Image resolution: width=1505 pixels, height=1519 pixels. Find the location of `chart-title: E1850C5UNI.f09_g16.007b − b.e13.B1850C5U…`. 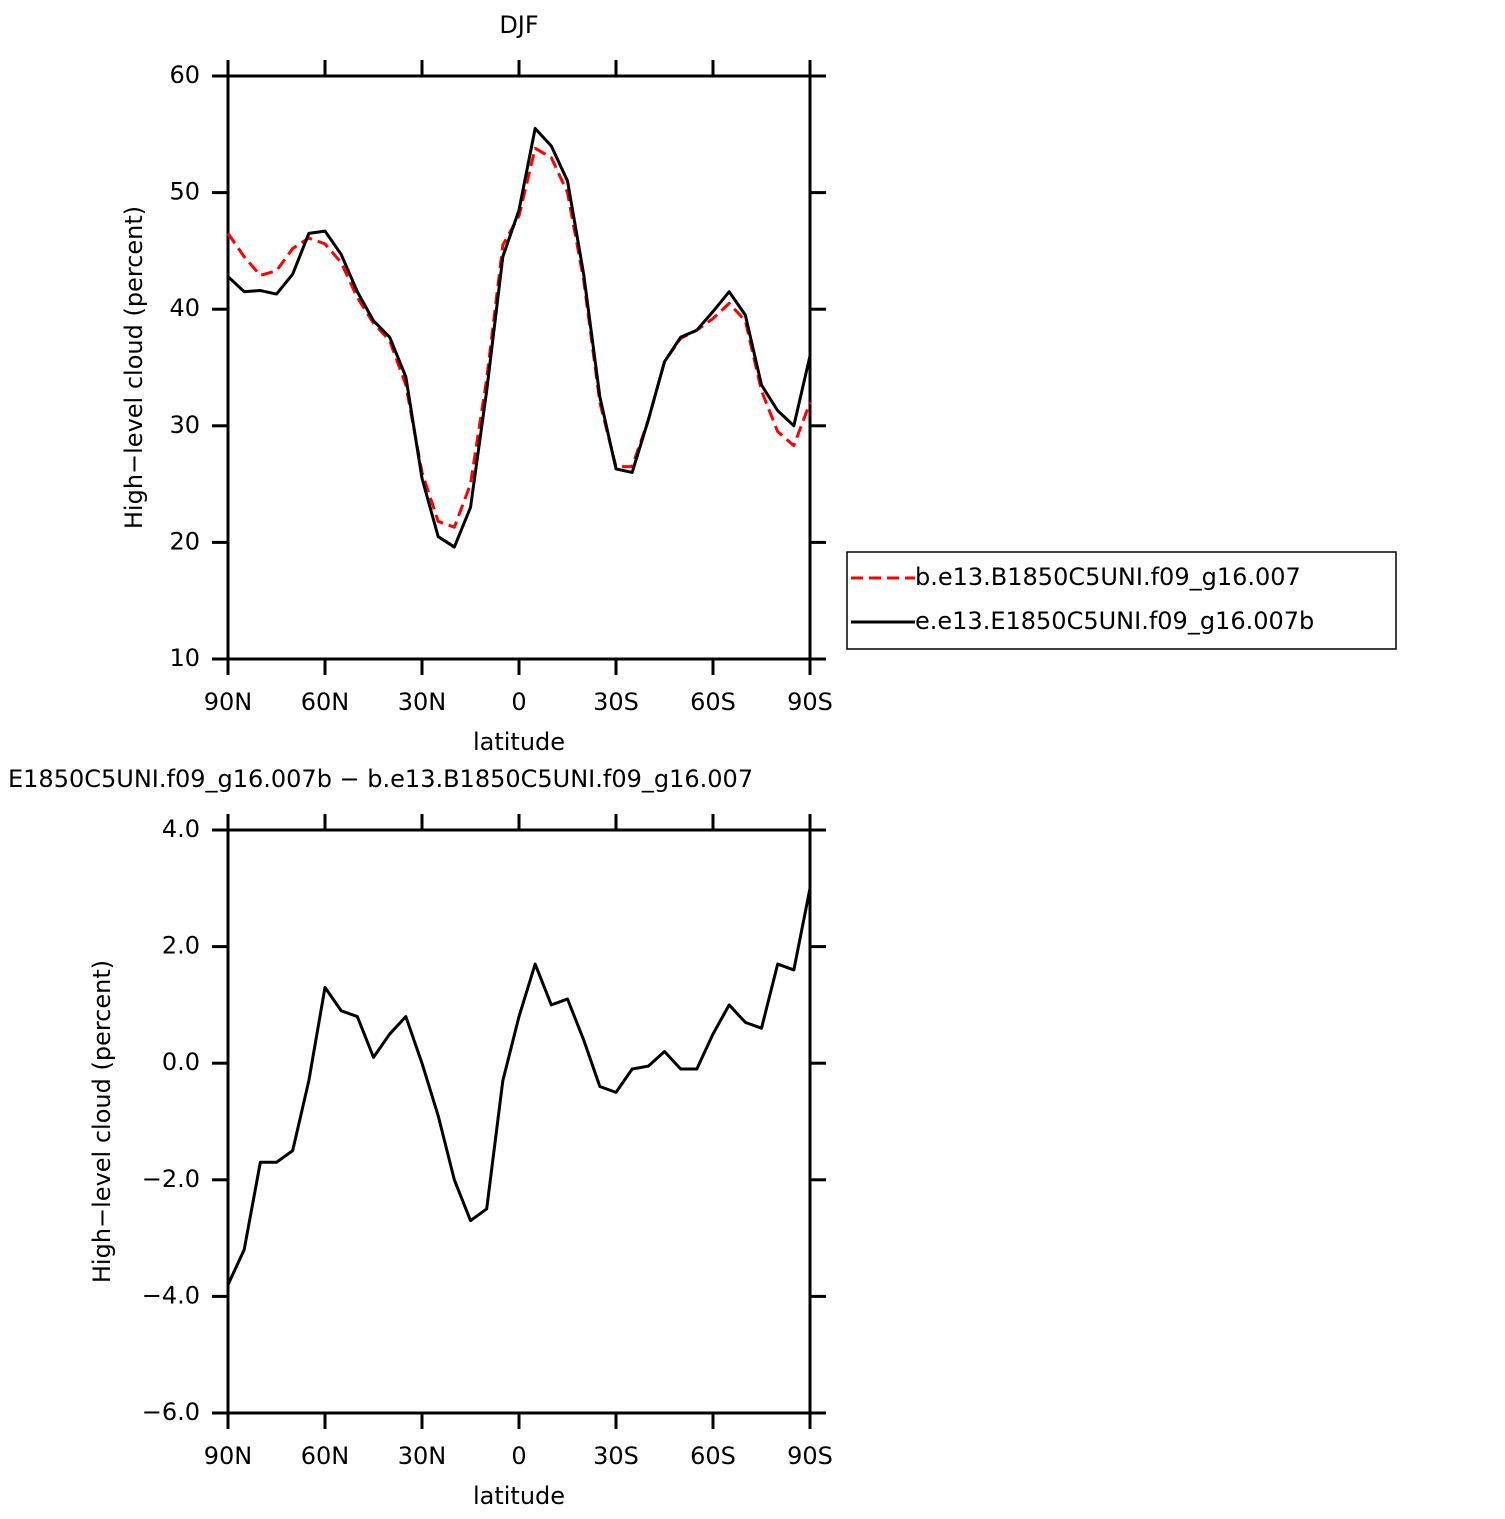

chart-title: E1850C5UNI.f09_g16.007b − b.e13.B1850C5U… is located at coordinates (380, 779).